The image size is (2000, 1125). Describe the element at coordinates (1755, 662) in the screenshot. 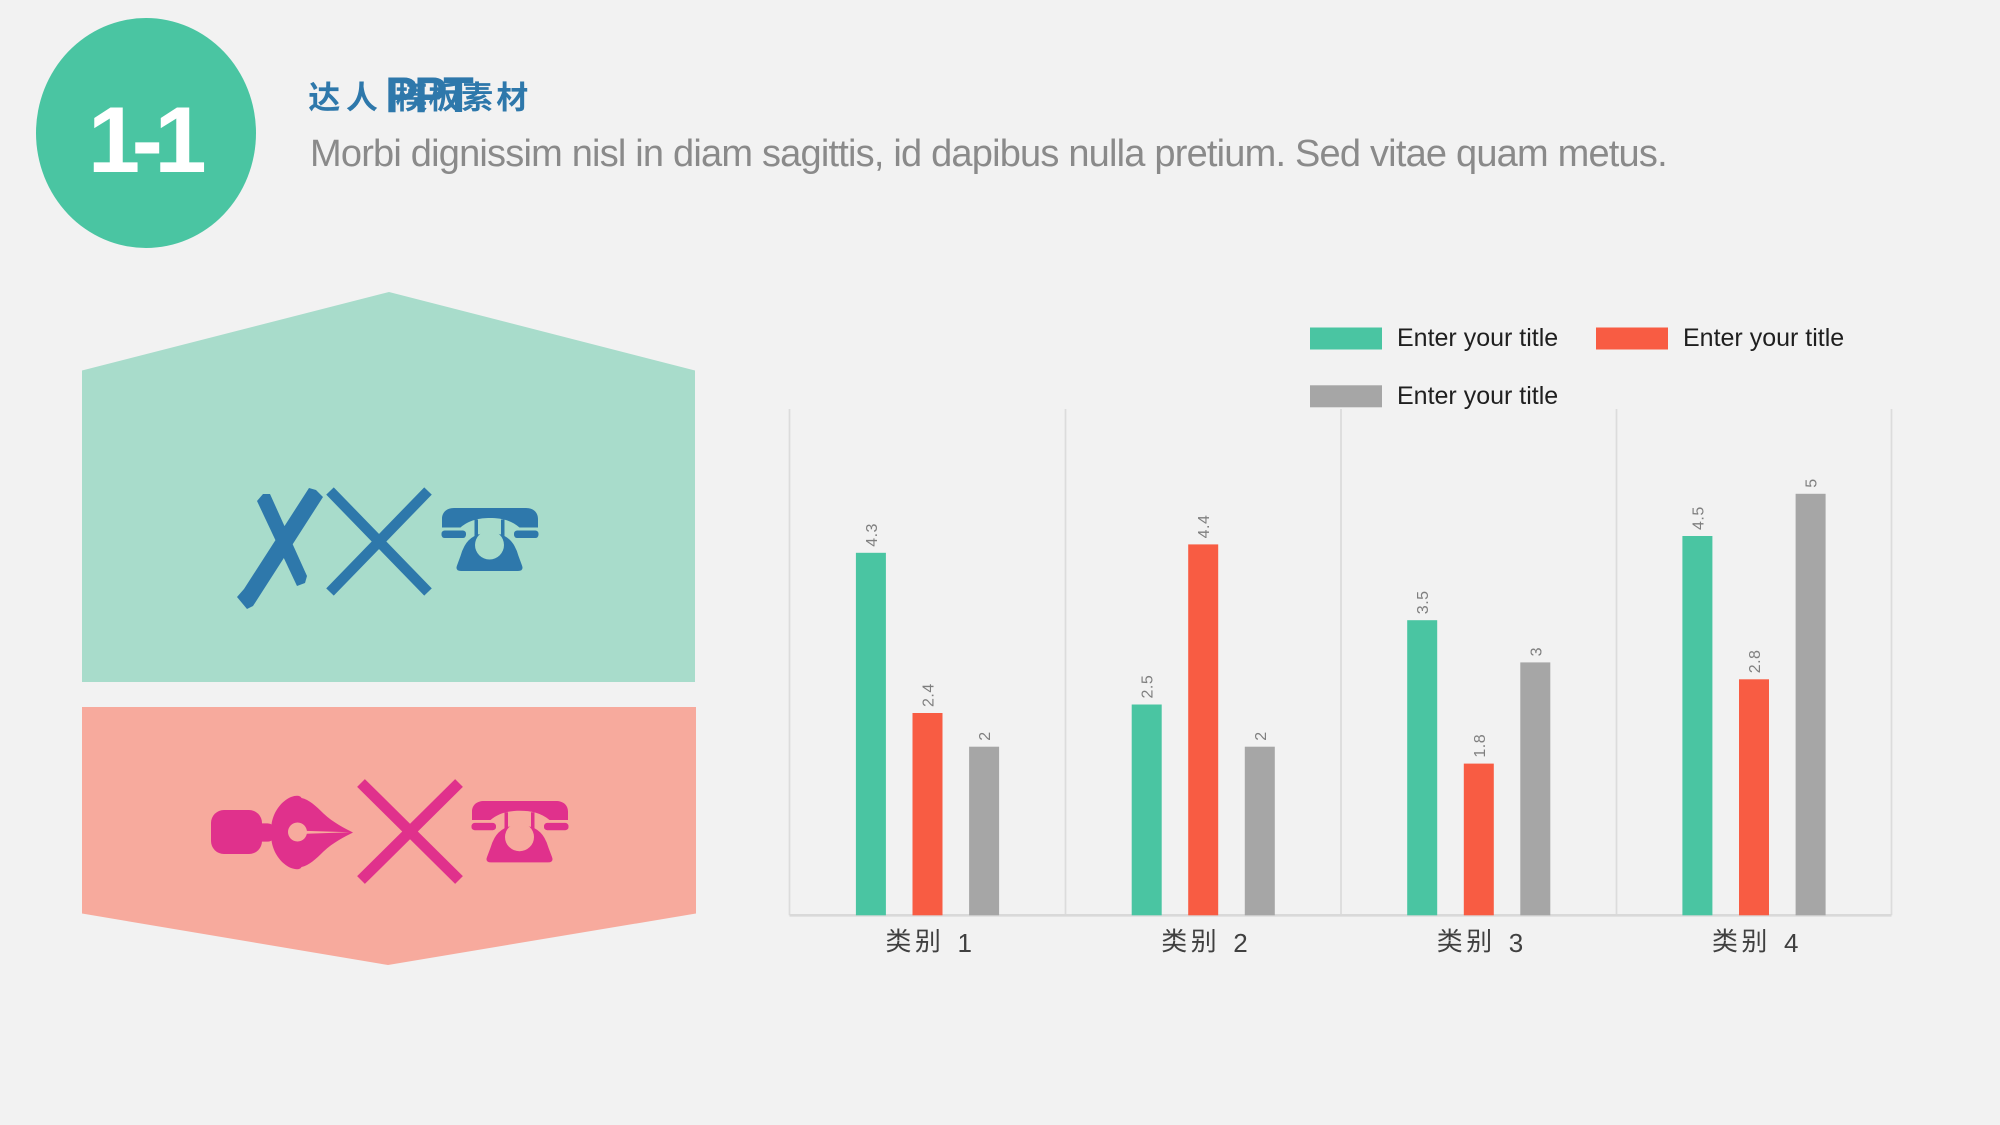

I see `svg-text: 2.8` at that location.